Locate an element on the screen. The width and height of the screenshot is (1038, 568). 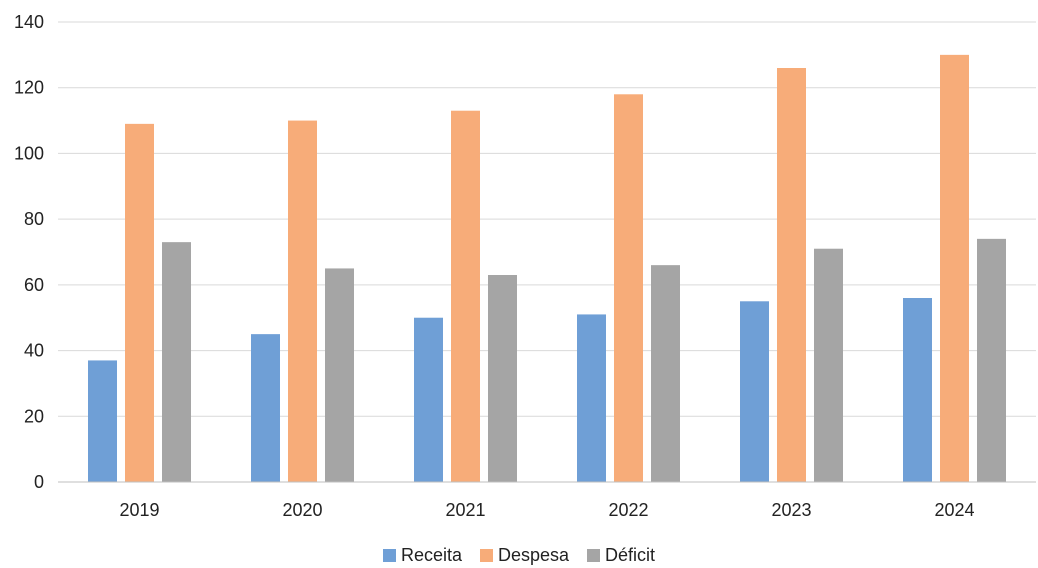
y-tick-label-60: 60 is located at coordinates (34, 285).